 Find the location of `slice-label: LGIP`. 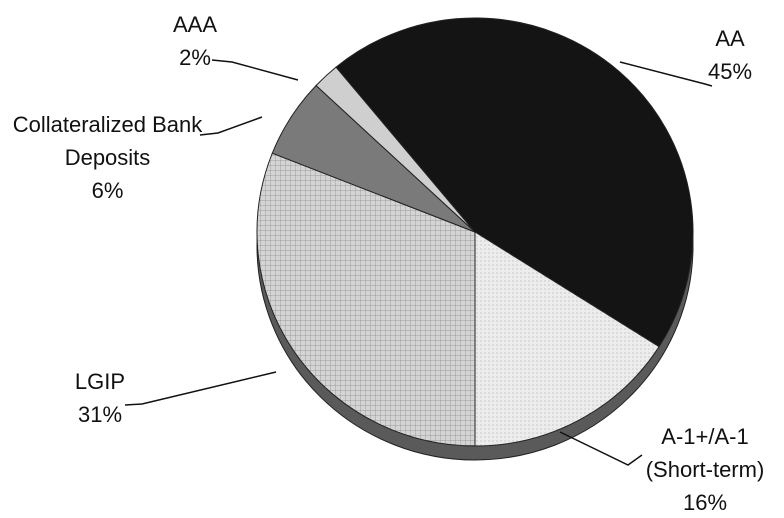

slice-label: LGIP is located at coordinates (100, 381).